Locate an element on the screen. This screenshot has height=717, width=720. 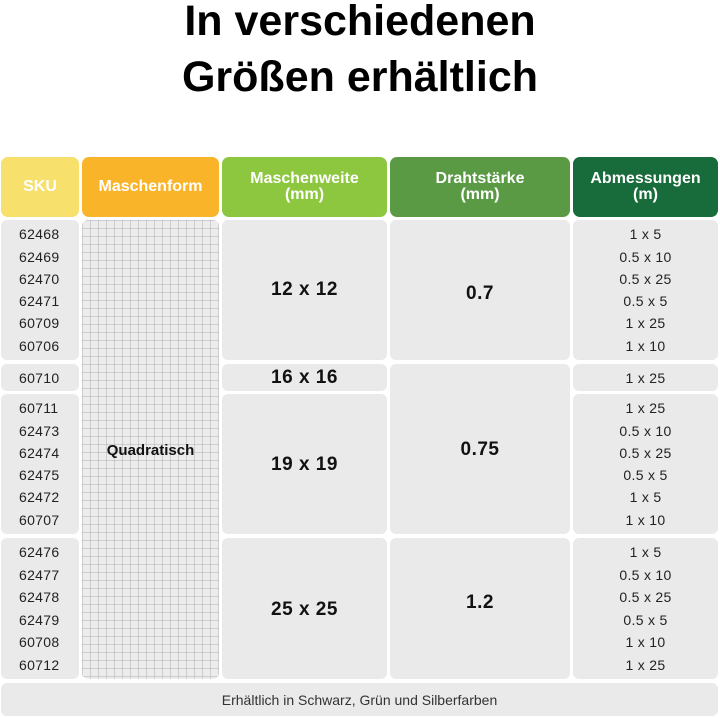
abmessungen-group-2: 1 x 25 is located at coordinates (645, 377).